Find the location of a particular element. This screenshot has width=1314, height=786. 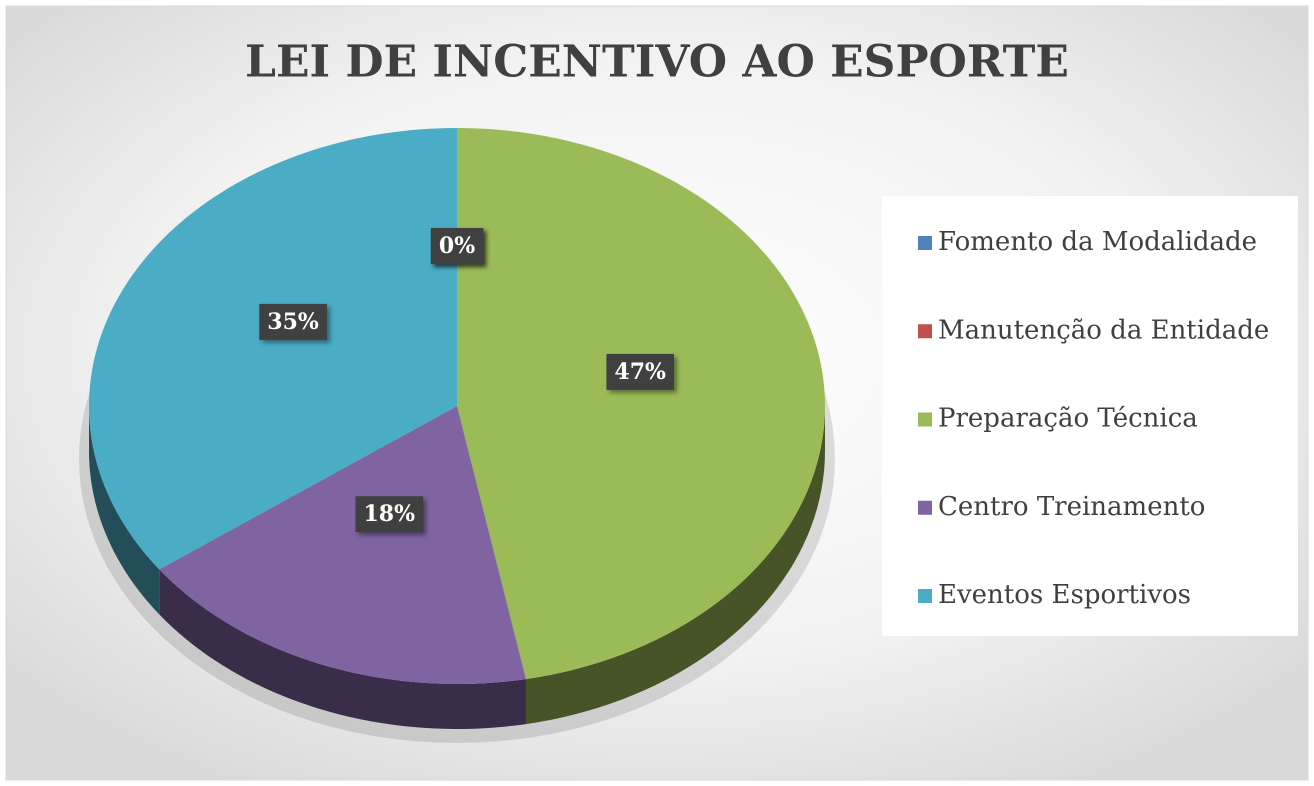

legend-label: Preparação Técnica is located at coordinates (1068, 419).